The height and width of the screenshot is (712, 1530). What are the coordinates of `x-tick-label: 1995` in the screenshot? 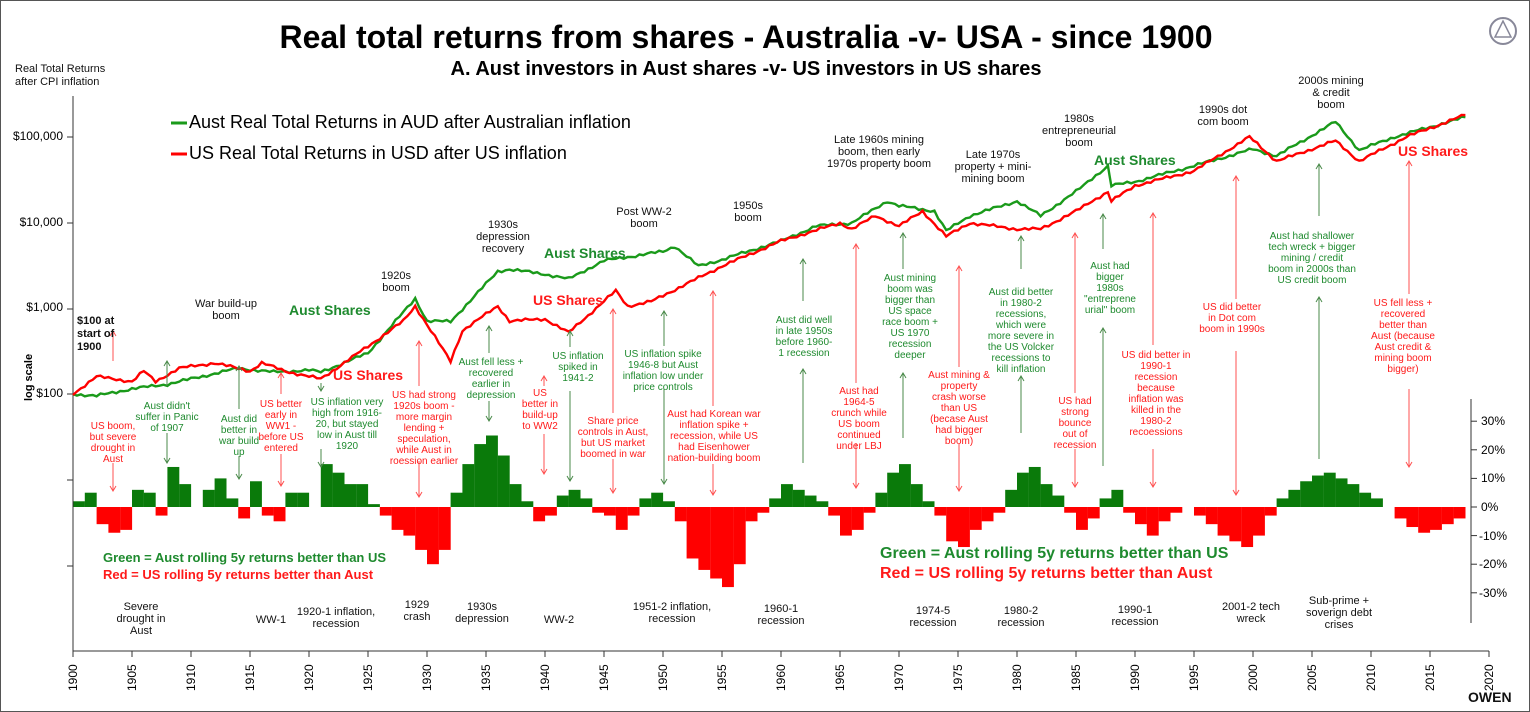 It's located at (1194, 677).